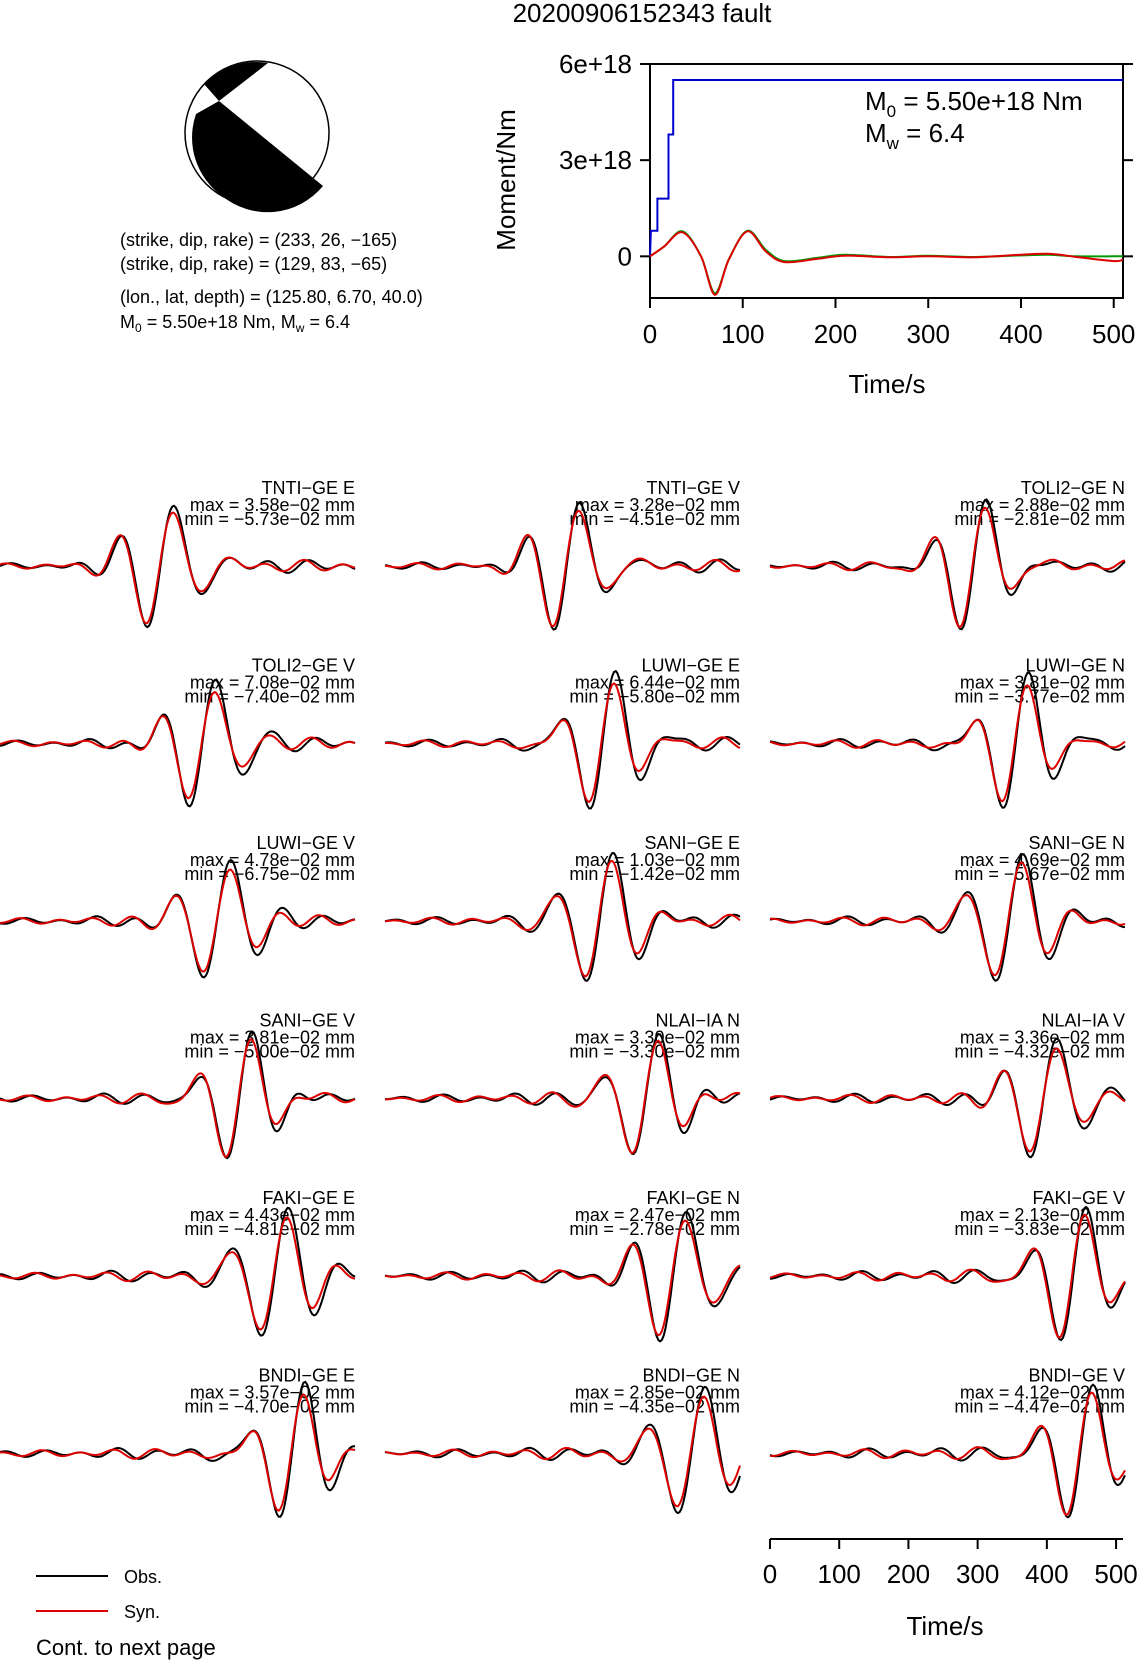 The height and width of the screenshot is (1661, 1139). Describe the element at coordinates (99, 1594) in the screenshot. I see `legend: Obs. Syn.` at that location.